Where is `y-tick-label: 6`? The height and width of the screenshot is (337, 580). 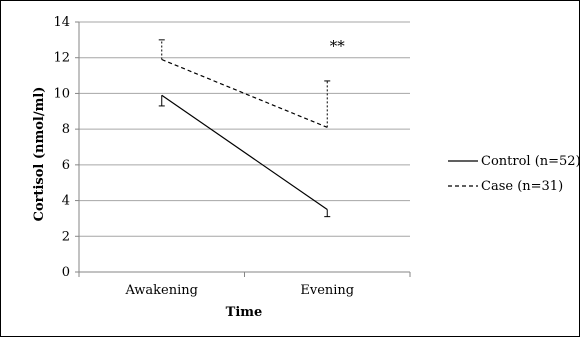 y-tick-label: 6 is located at coordinates (66, 165).